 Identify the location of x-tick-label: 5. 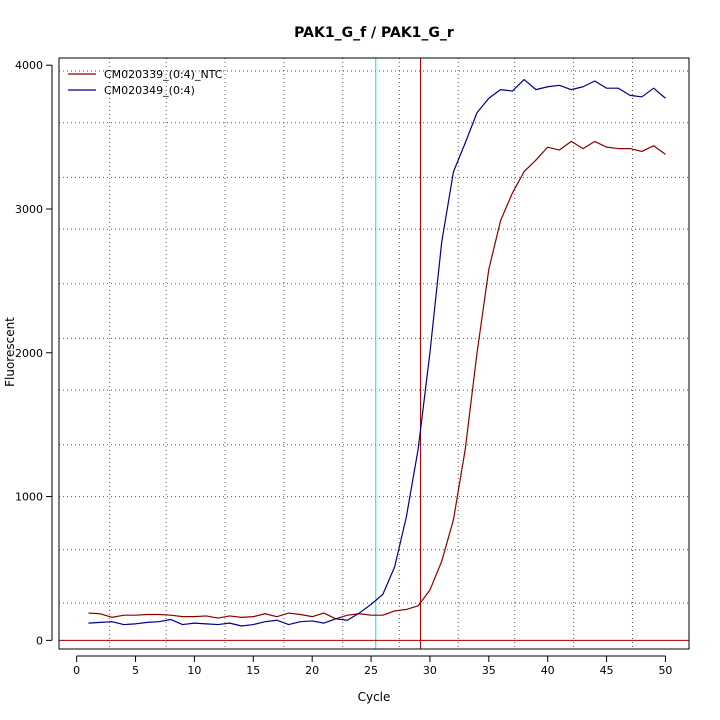
(135, 670).